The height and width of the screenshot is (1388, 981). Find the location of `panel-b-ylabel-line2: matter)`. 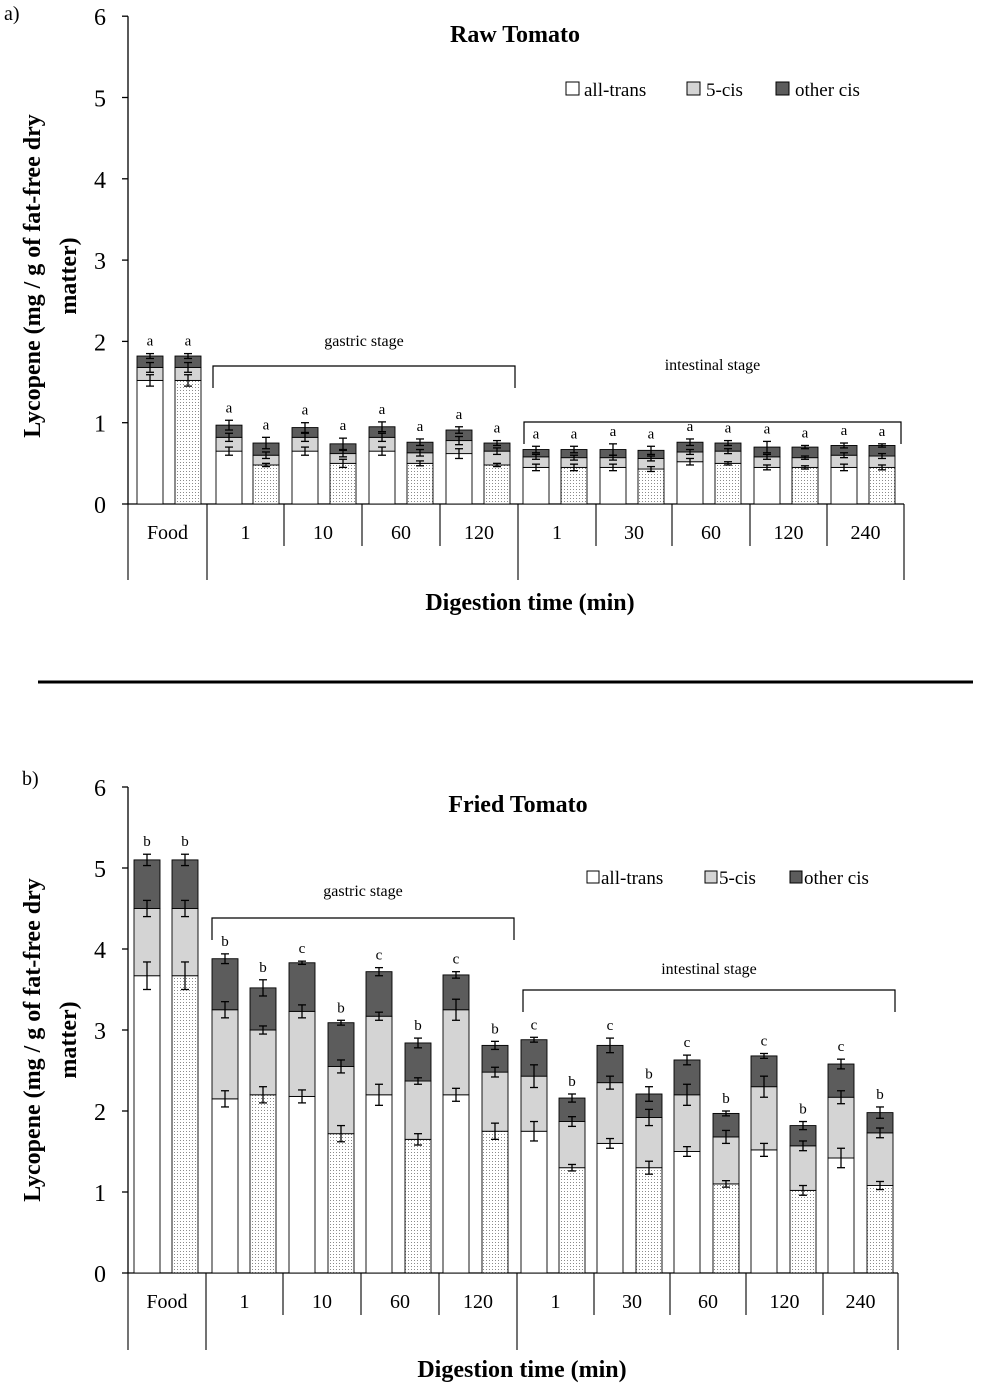

panel-b-ylabel-line2: matter) is located at coordinates (69, 1039).